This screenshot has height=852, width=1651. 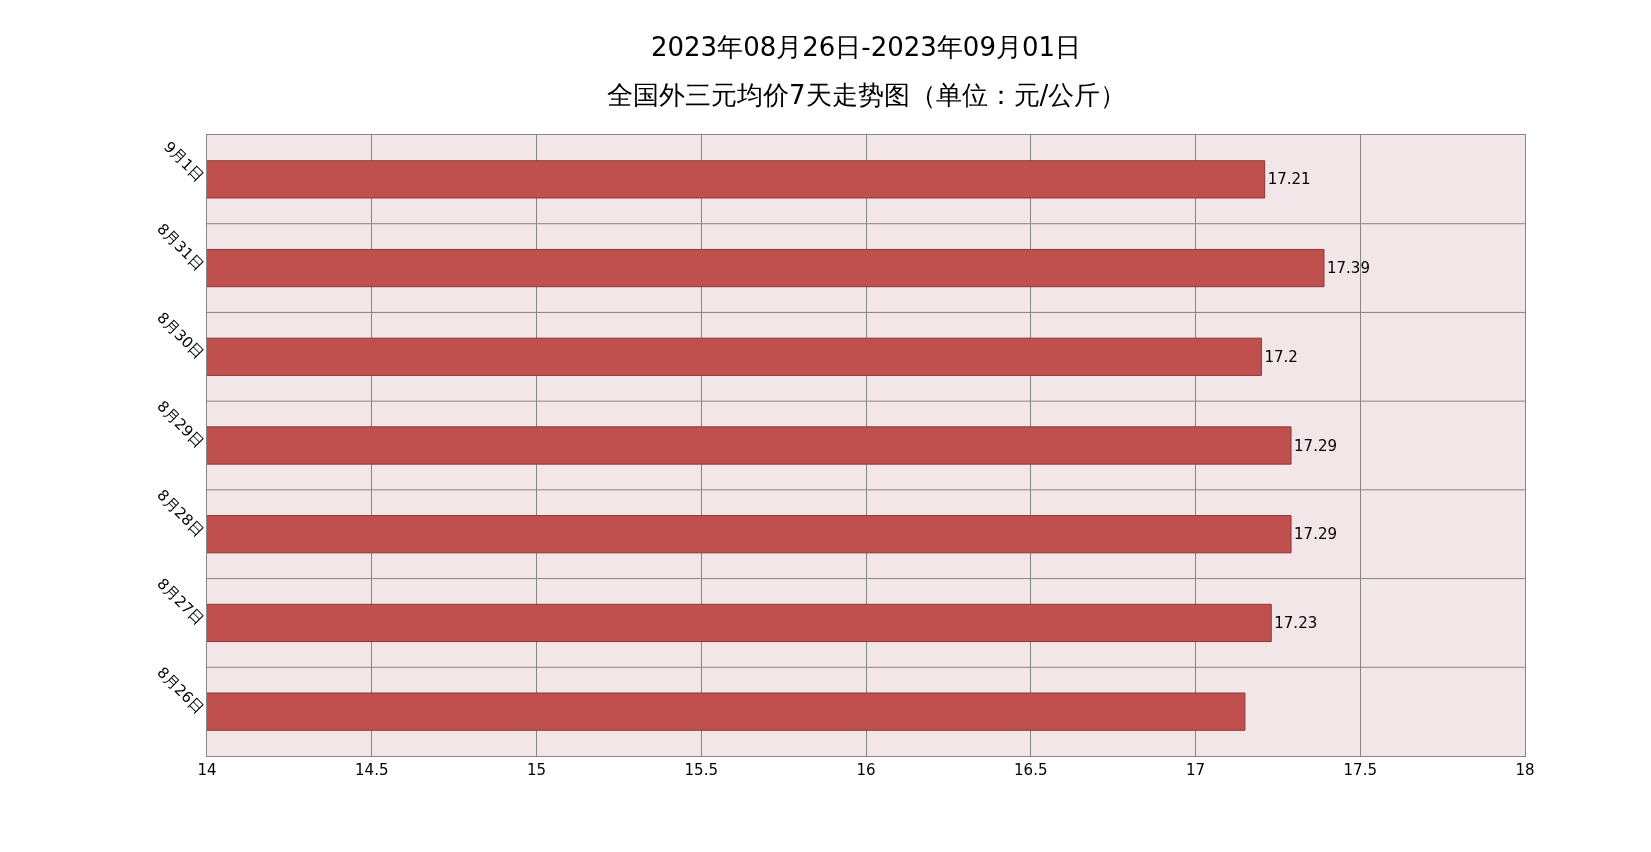 I want to click on data-label: 17.23, so click(x=1296, y=622).